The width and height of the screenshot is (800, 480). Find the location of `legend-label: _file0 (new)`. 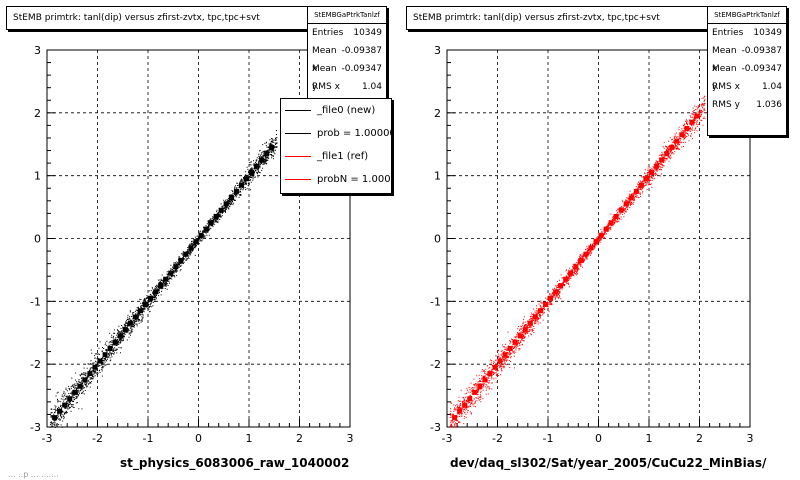

legend-label: _file0 (new) is located at coordinates (346, 110).